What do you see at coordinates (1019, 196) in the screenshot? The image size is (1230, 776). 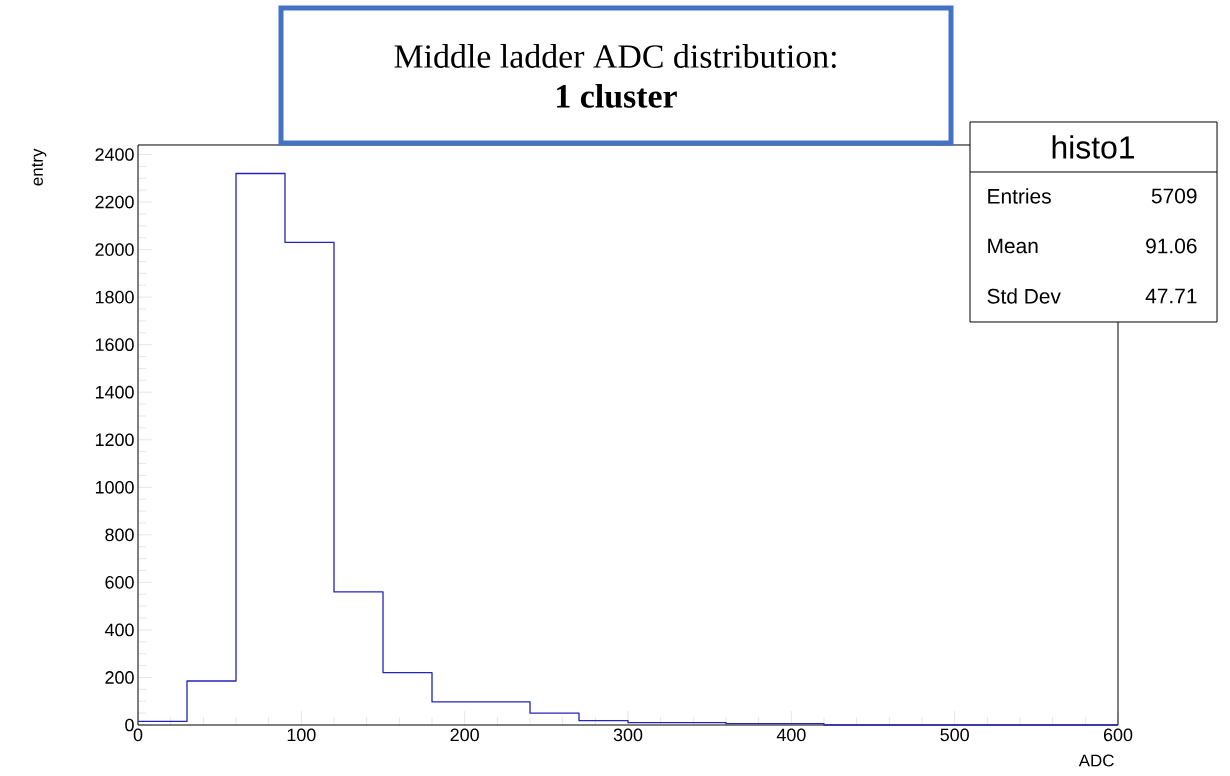 I see `annotation: Entries` at bounding box center [1019, 196].